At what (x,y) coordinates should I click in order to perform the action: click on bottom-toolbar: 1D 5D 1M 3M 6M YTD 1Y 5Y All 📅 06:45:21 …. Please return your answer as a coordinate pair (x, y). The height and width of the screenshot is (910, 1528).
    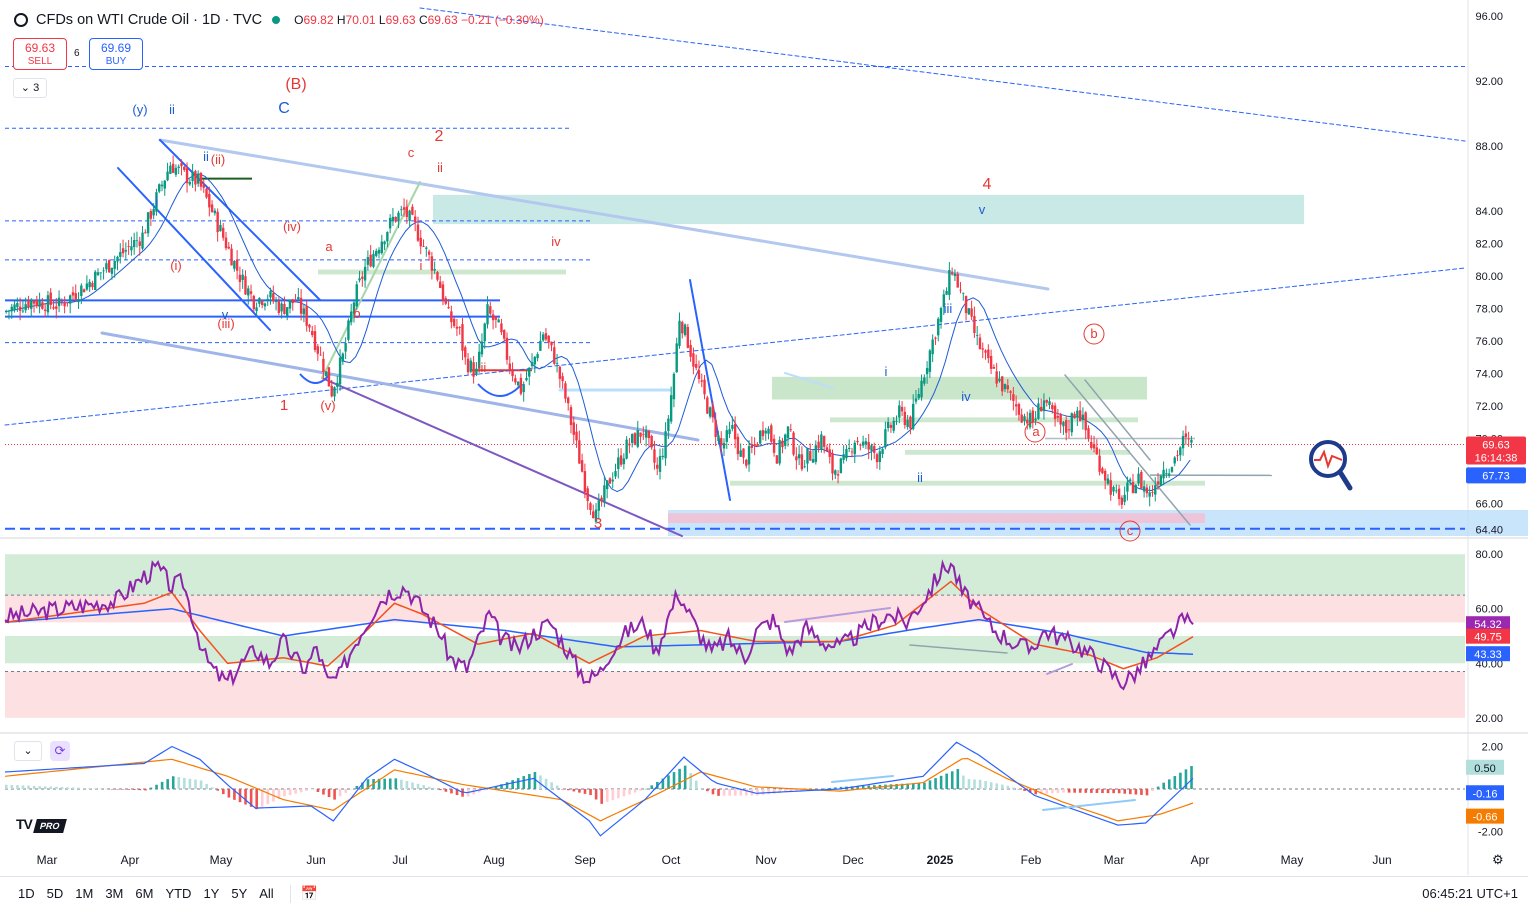
    Looking at the image, I should click on (764, 893).